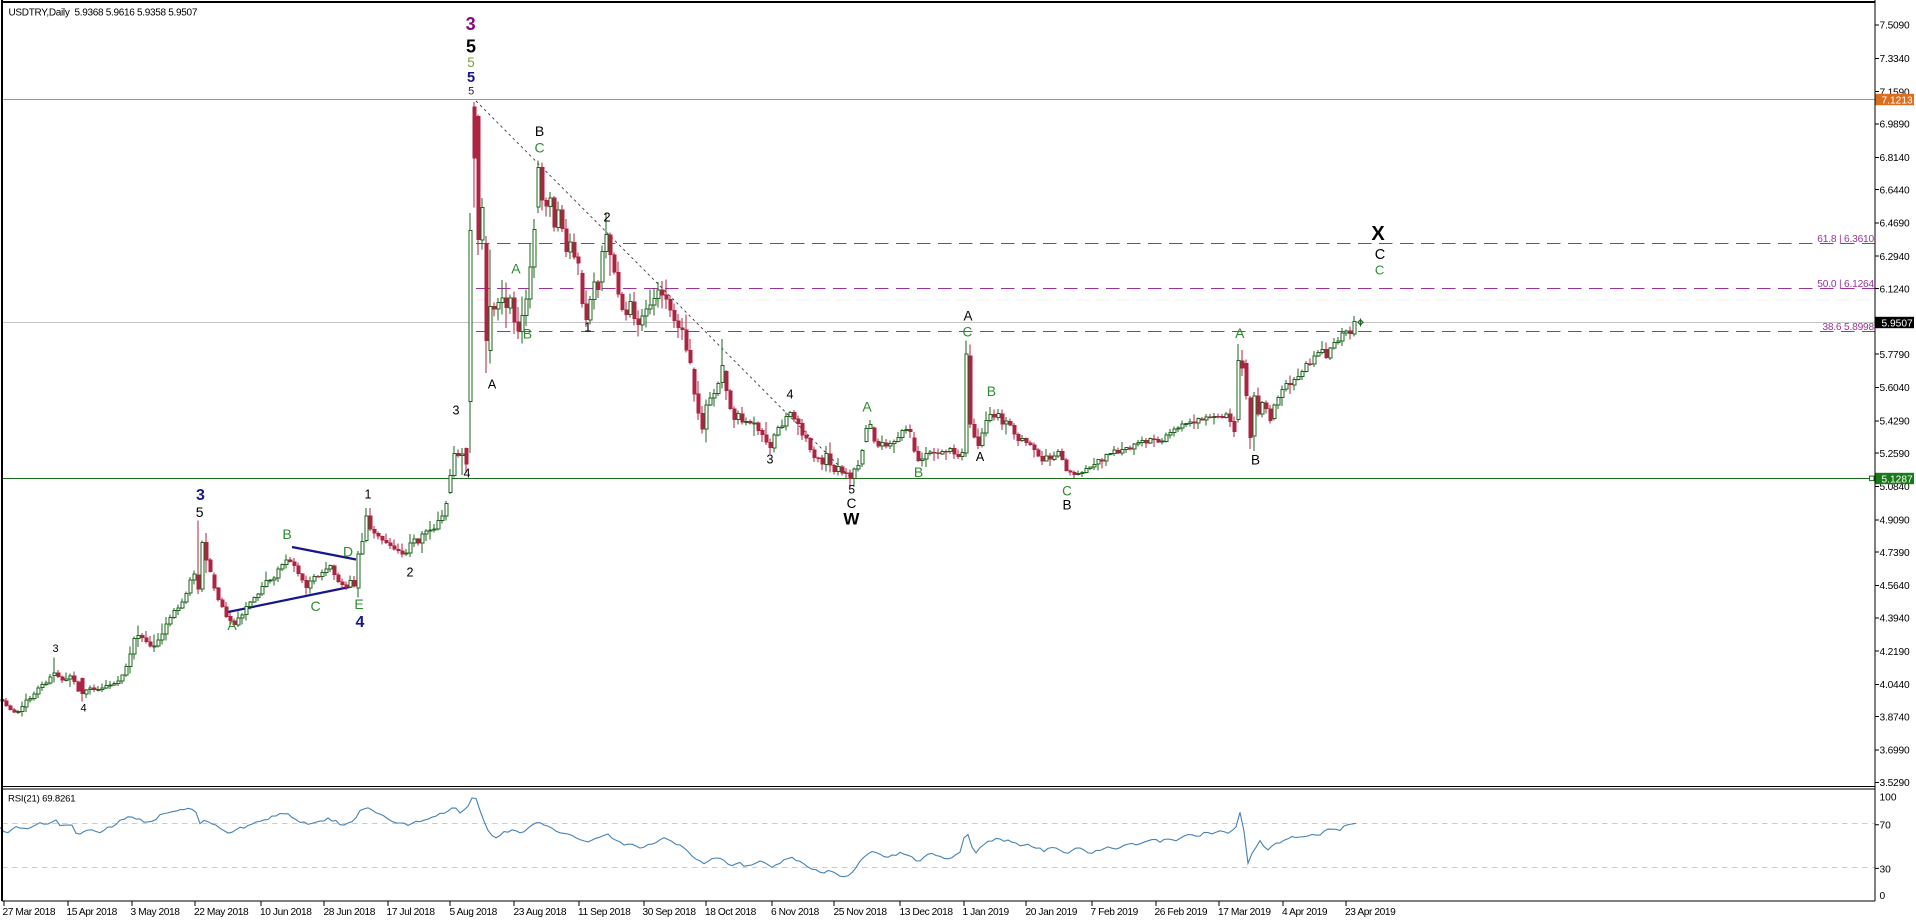 Image resolution: width=1916 pixels, height=923 pixels. What do you see at coordinates (1378, 234) in the screenshot?
I see `svg-text: X` at bounding box center [1378, 234].